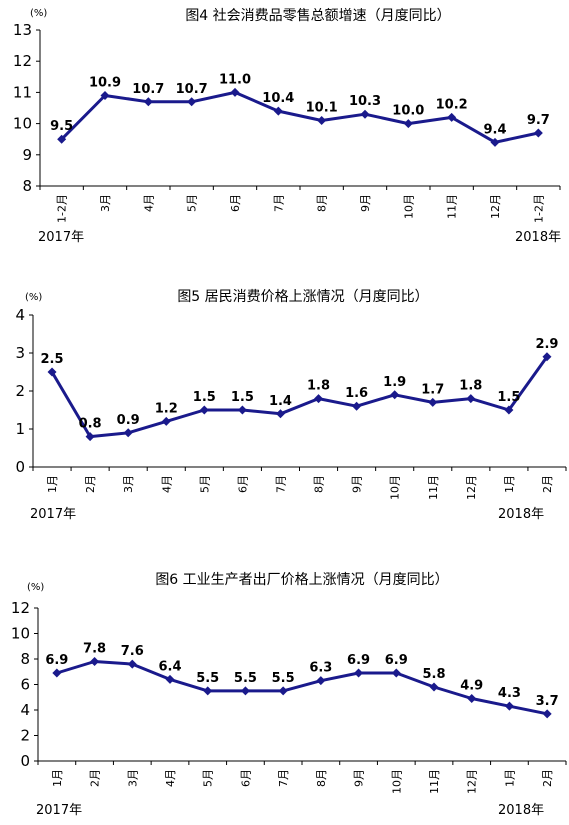  I want to click on y-tick-label: 4, so click(25, 710).